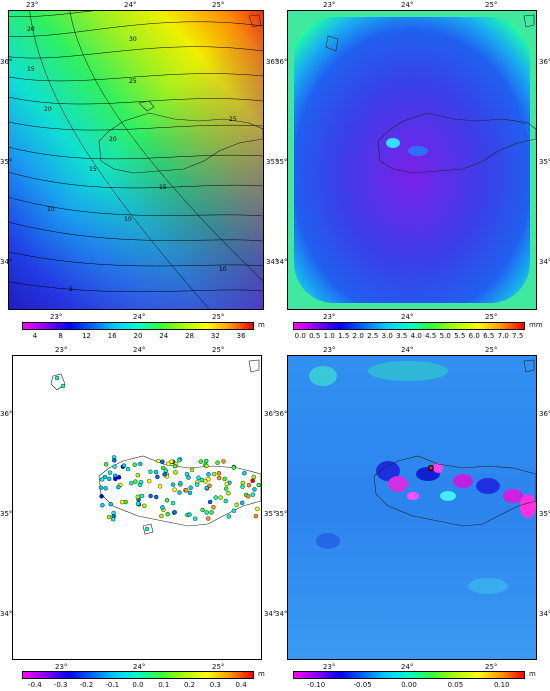  What do you see at coordinates (215, 336) in the screenshot?
I see `colorbar-tick-label: 32` at bounding box center [215, 336].